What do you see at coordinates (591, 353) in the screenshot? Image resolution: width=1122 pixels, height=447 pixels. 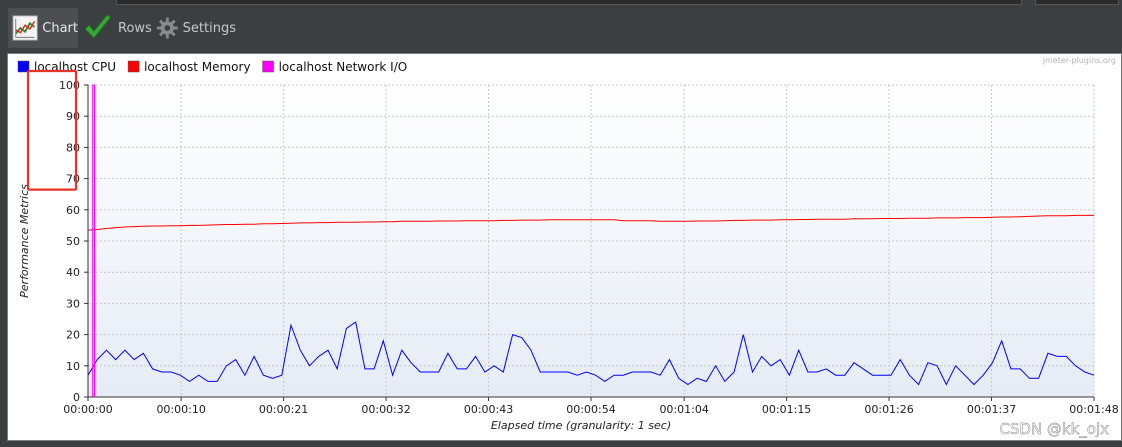 I see `series-line-cpu` at bounding box center [591, 353].